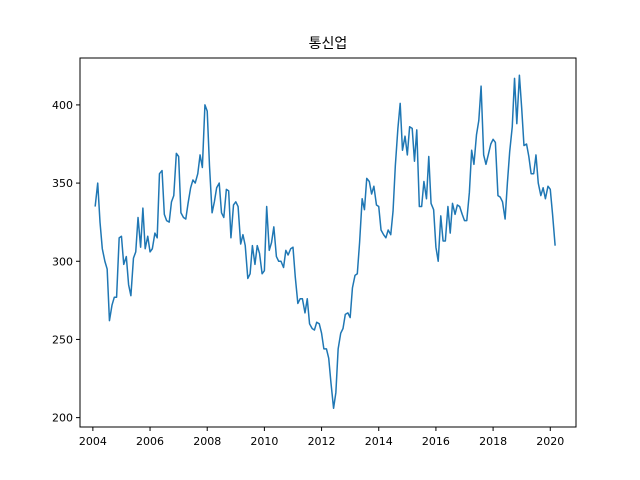 This screenshot has height=480, width=640. Describe the element at coordinates (62, 261) in the screenshot. I see `y-tick-label: 300` at that location.